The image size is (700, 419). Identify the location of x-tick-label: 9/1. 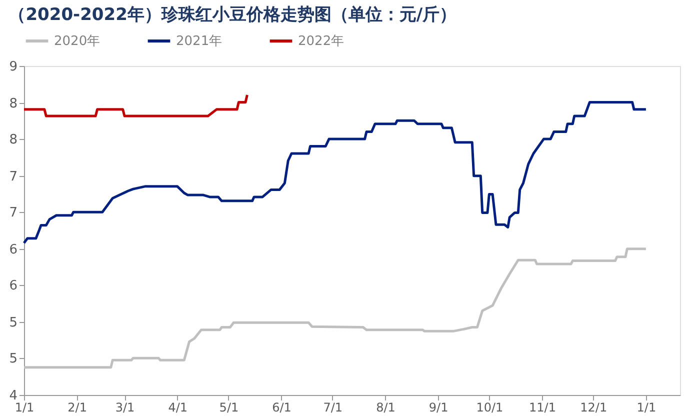
(438, 407).